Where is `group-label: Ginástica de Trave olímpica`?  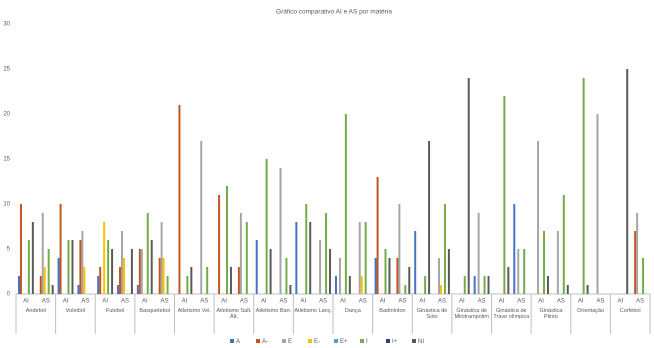 group-label: Ginástica de Trave olímpica is located at coordinates (511, 314).